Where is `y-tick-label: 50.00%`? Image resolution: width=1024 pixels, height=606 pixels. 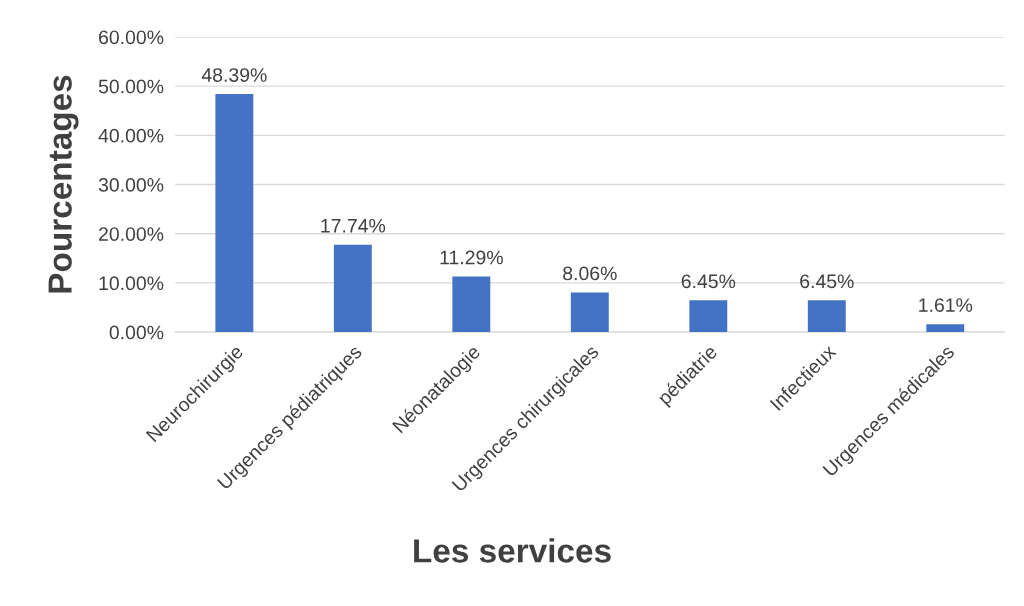
y-tick-label: 50.00% is located at coordinates (131, 86).